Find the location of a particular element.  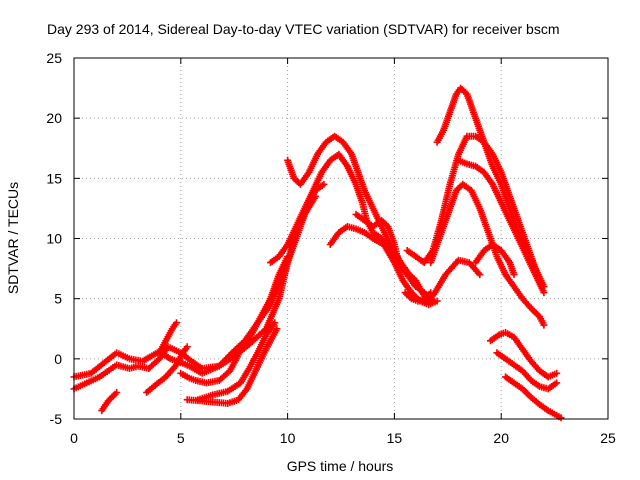

y-tick-label: -5 is located at coordinates (56, 419).